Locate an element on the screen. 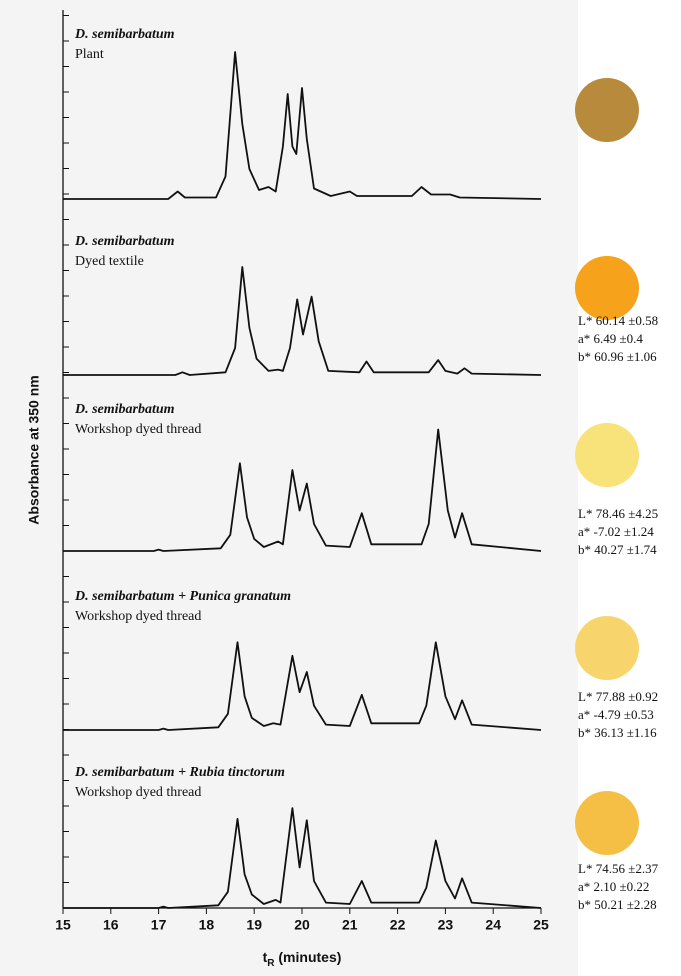  x-tick-label: 18 is located at coordinates (207, 925).